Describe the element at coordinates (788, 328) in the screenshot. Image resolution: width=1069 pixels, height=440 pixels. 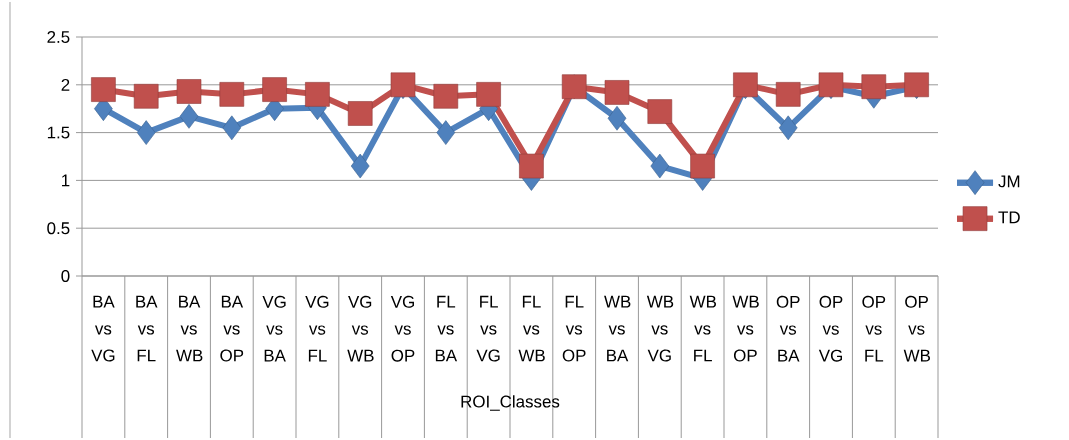
I see `x-tick-label: OP vs BA` at that location.